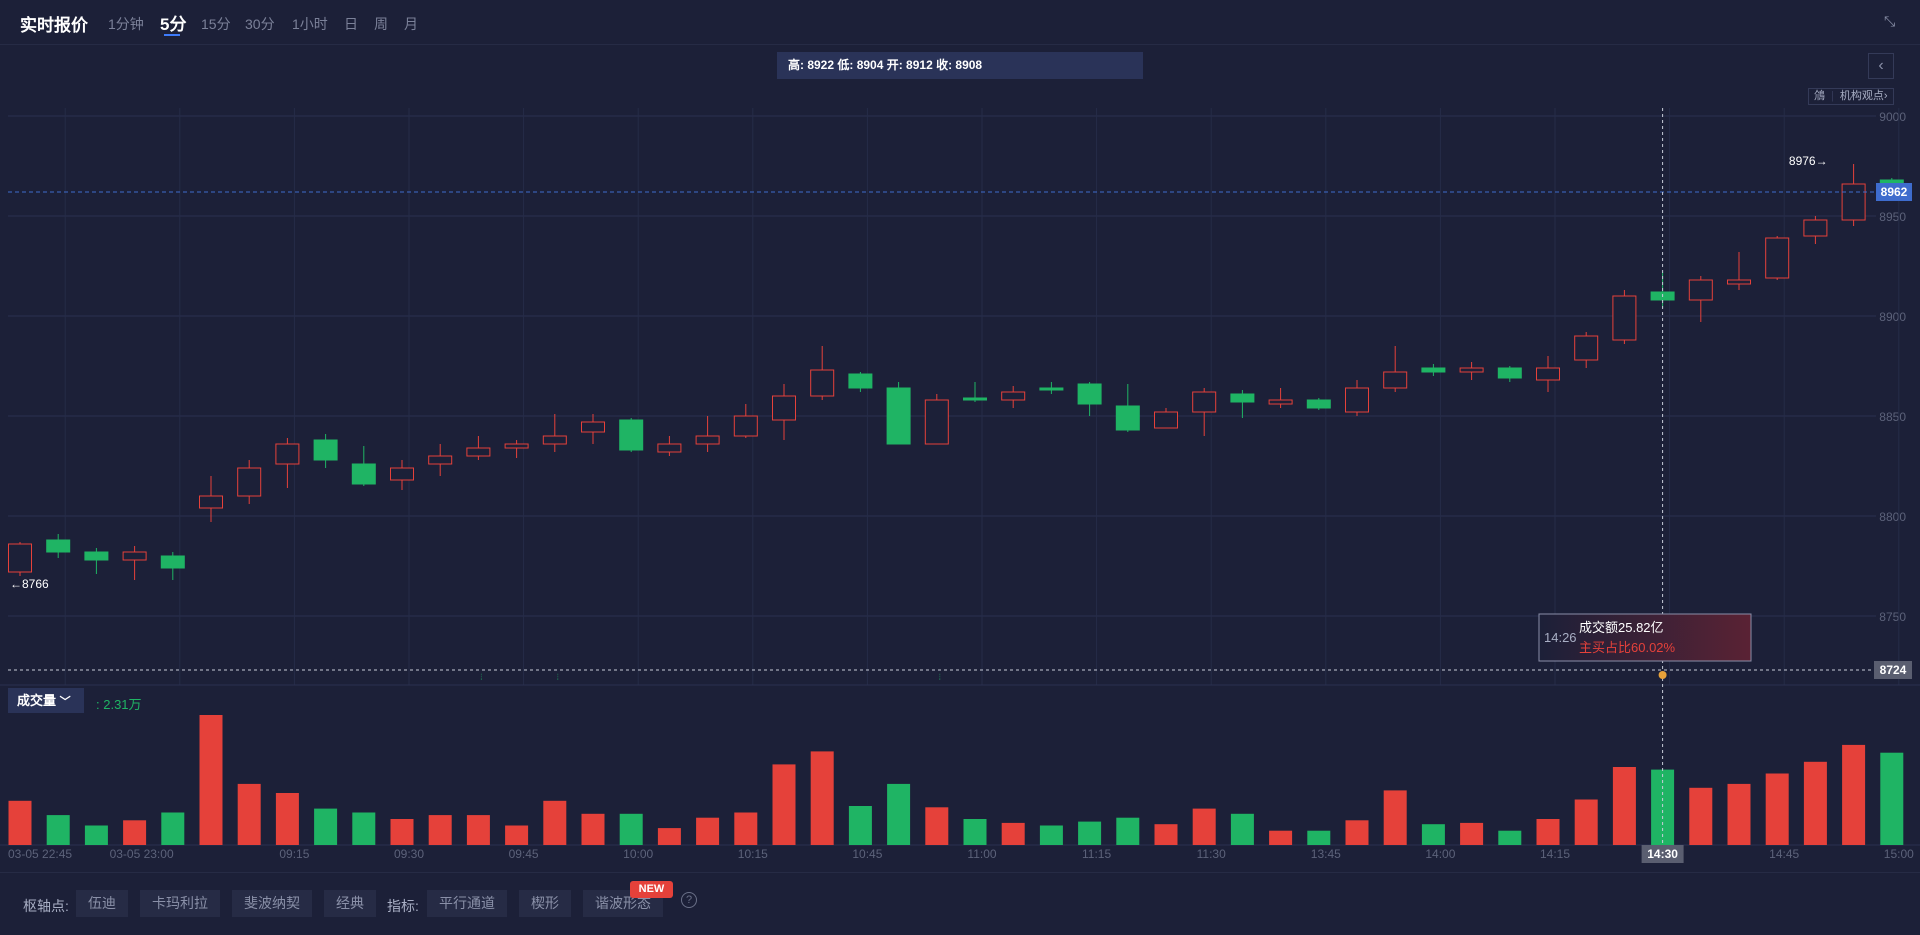 The height and width of the screenshot is (935, 1920). What do you see at coordinates (294, 854) in the screenshot?
I see `x-tick-label: 09:15` at bounding box center [294, 854].